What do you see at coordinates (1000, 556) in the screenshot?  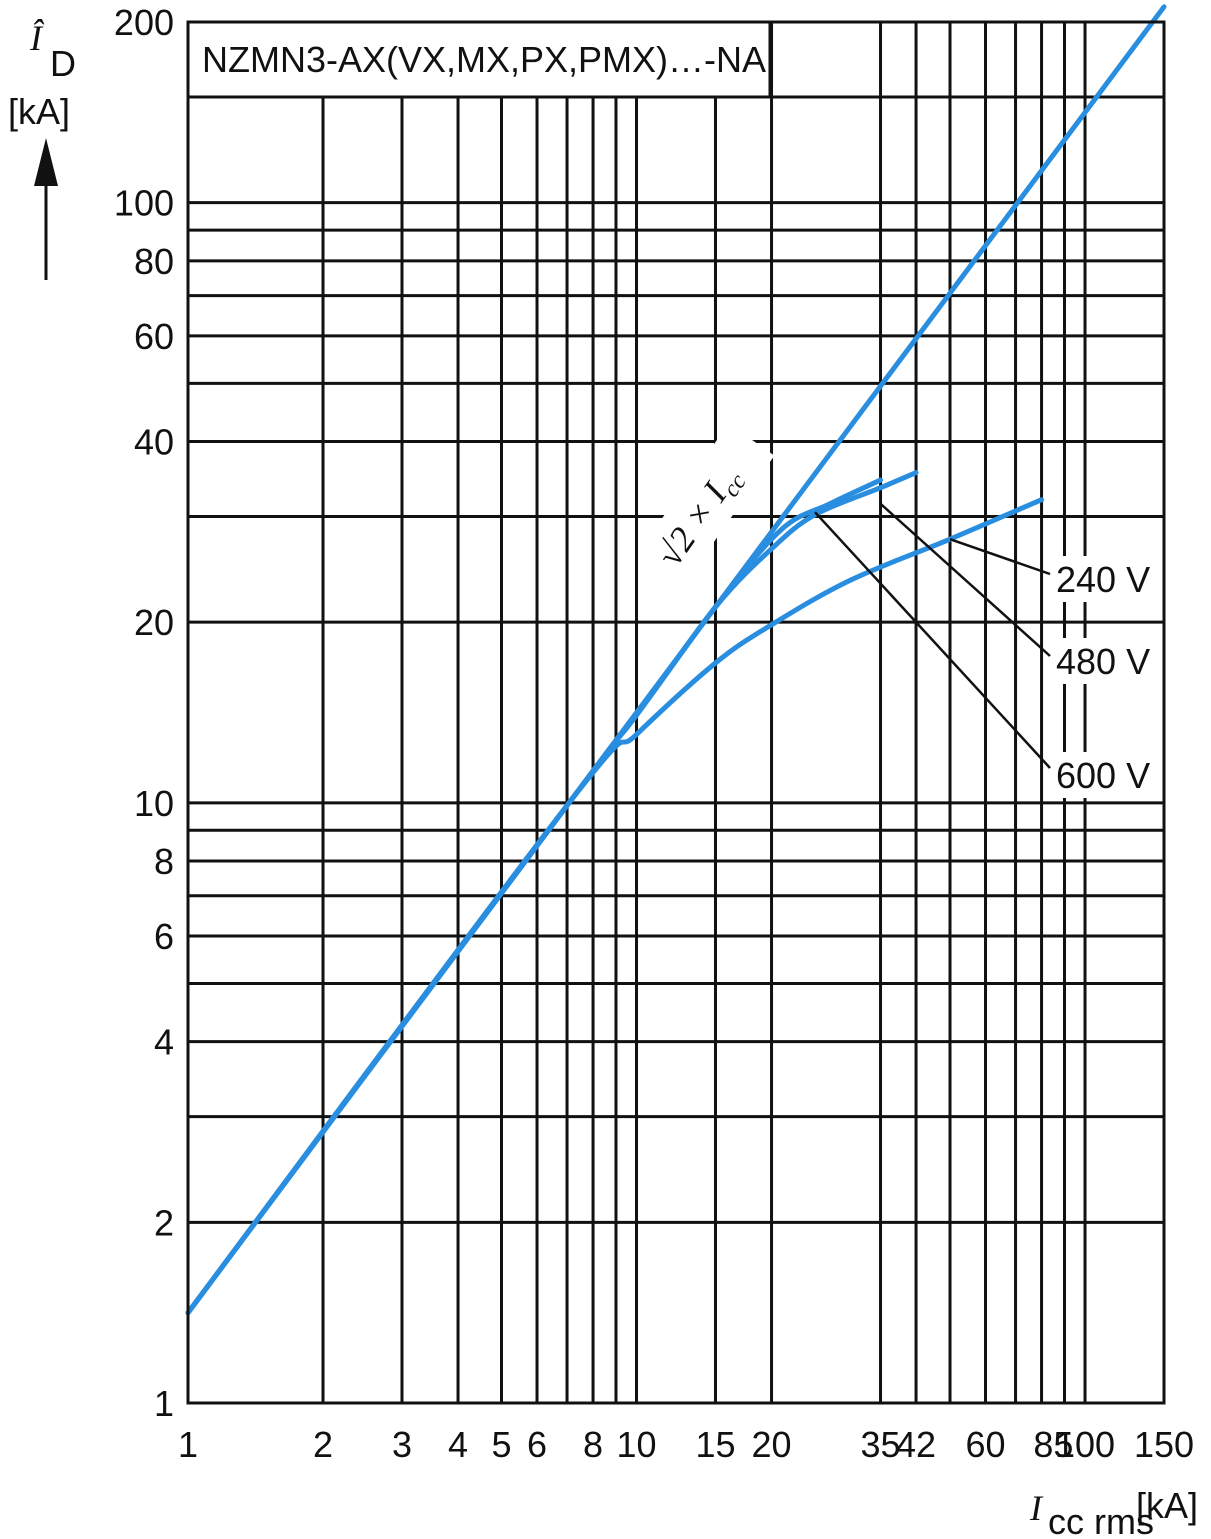 I see `leader-v240` at bounding box center [1000, 556].